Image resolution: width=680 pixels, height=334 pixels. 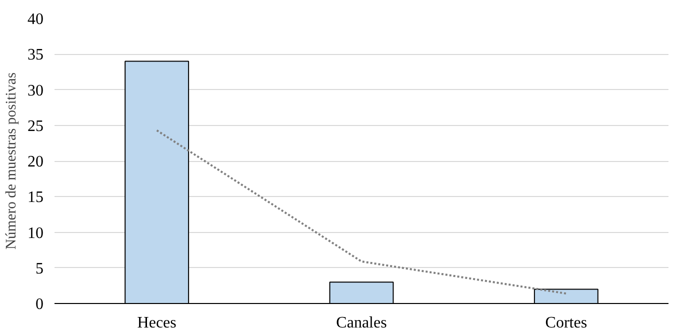 I want to click on y-tick-label: 40, so click(x=36, y=19).